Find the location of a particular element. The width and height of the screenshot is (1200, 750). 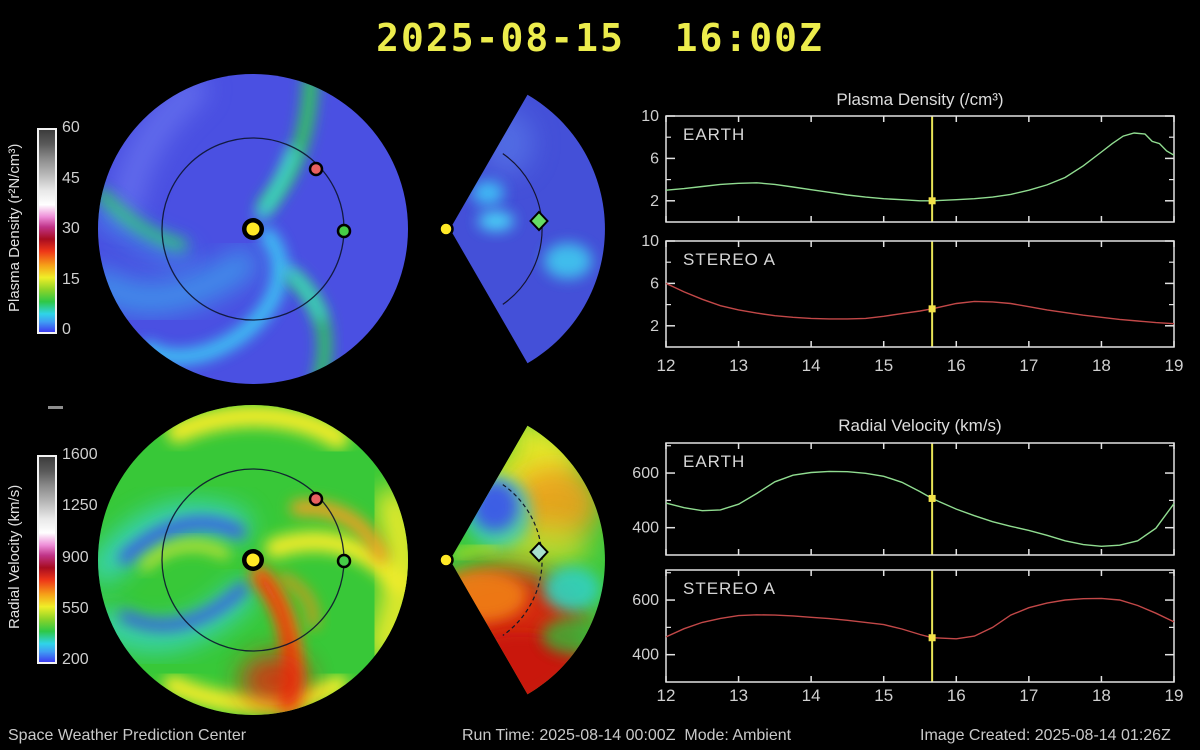

tick-label: 900 is located at coordinates (75, 557).